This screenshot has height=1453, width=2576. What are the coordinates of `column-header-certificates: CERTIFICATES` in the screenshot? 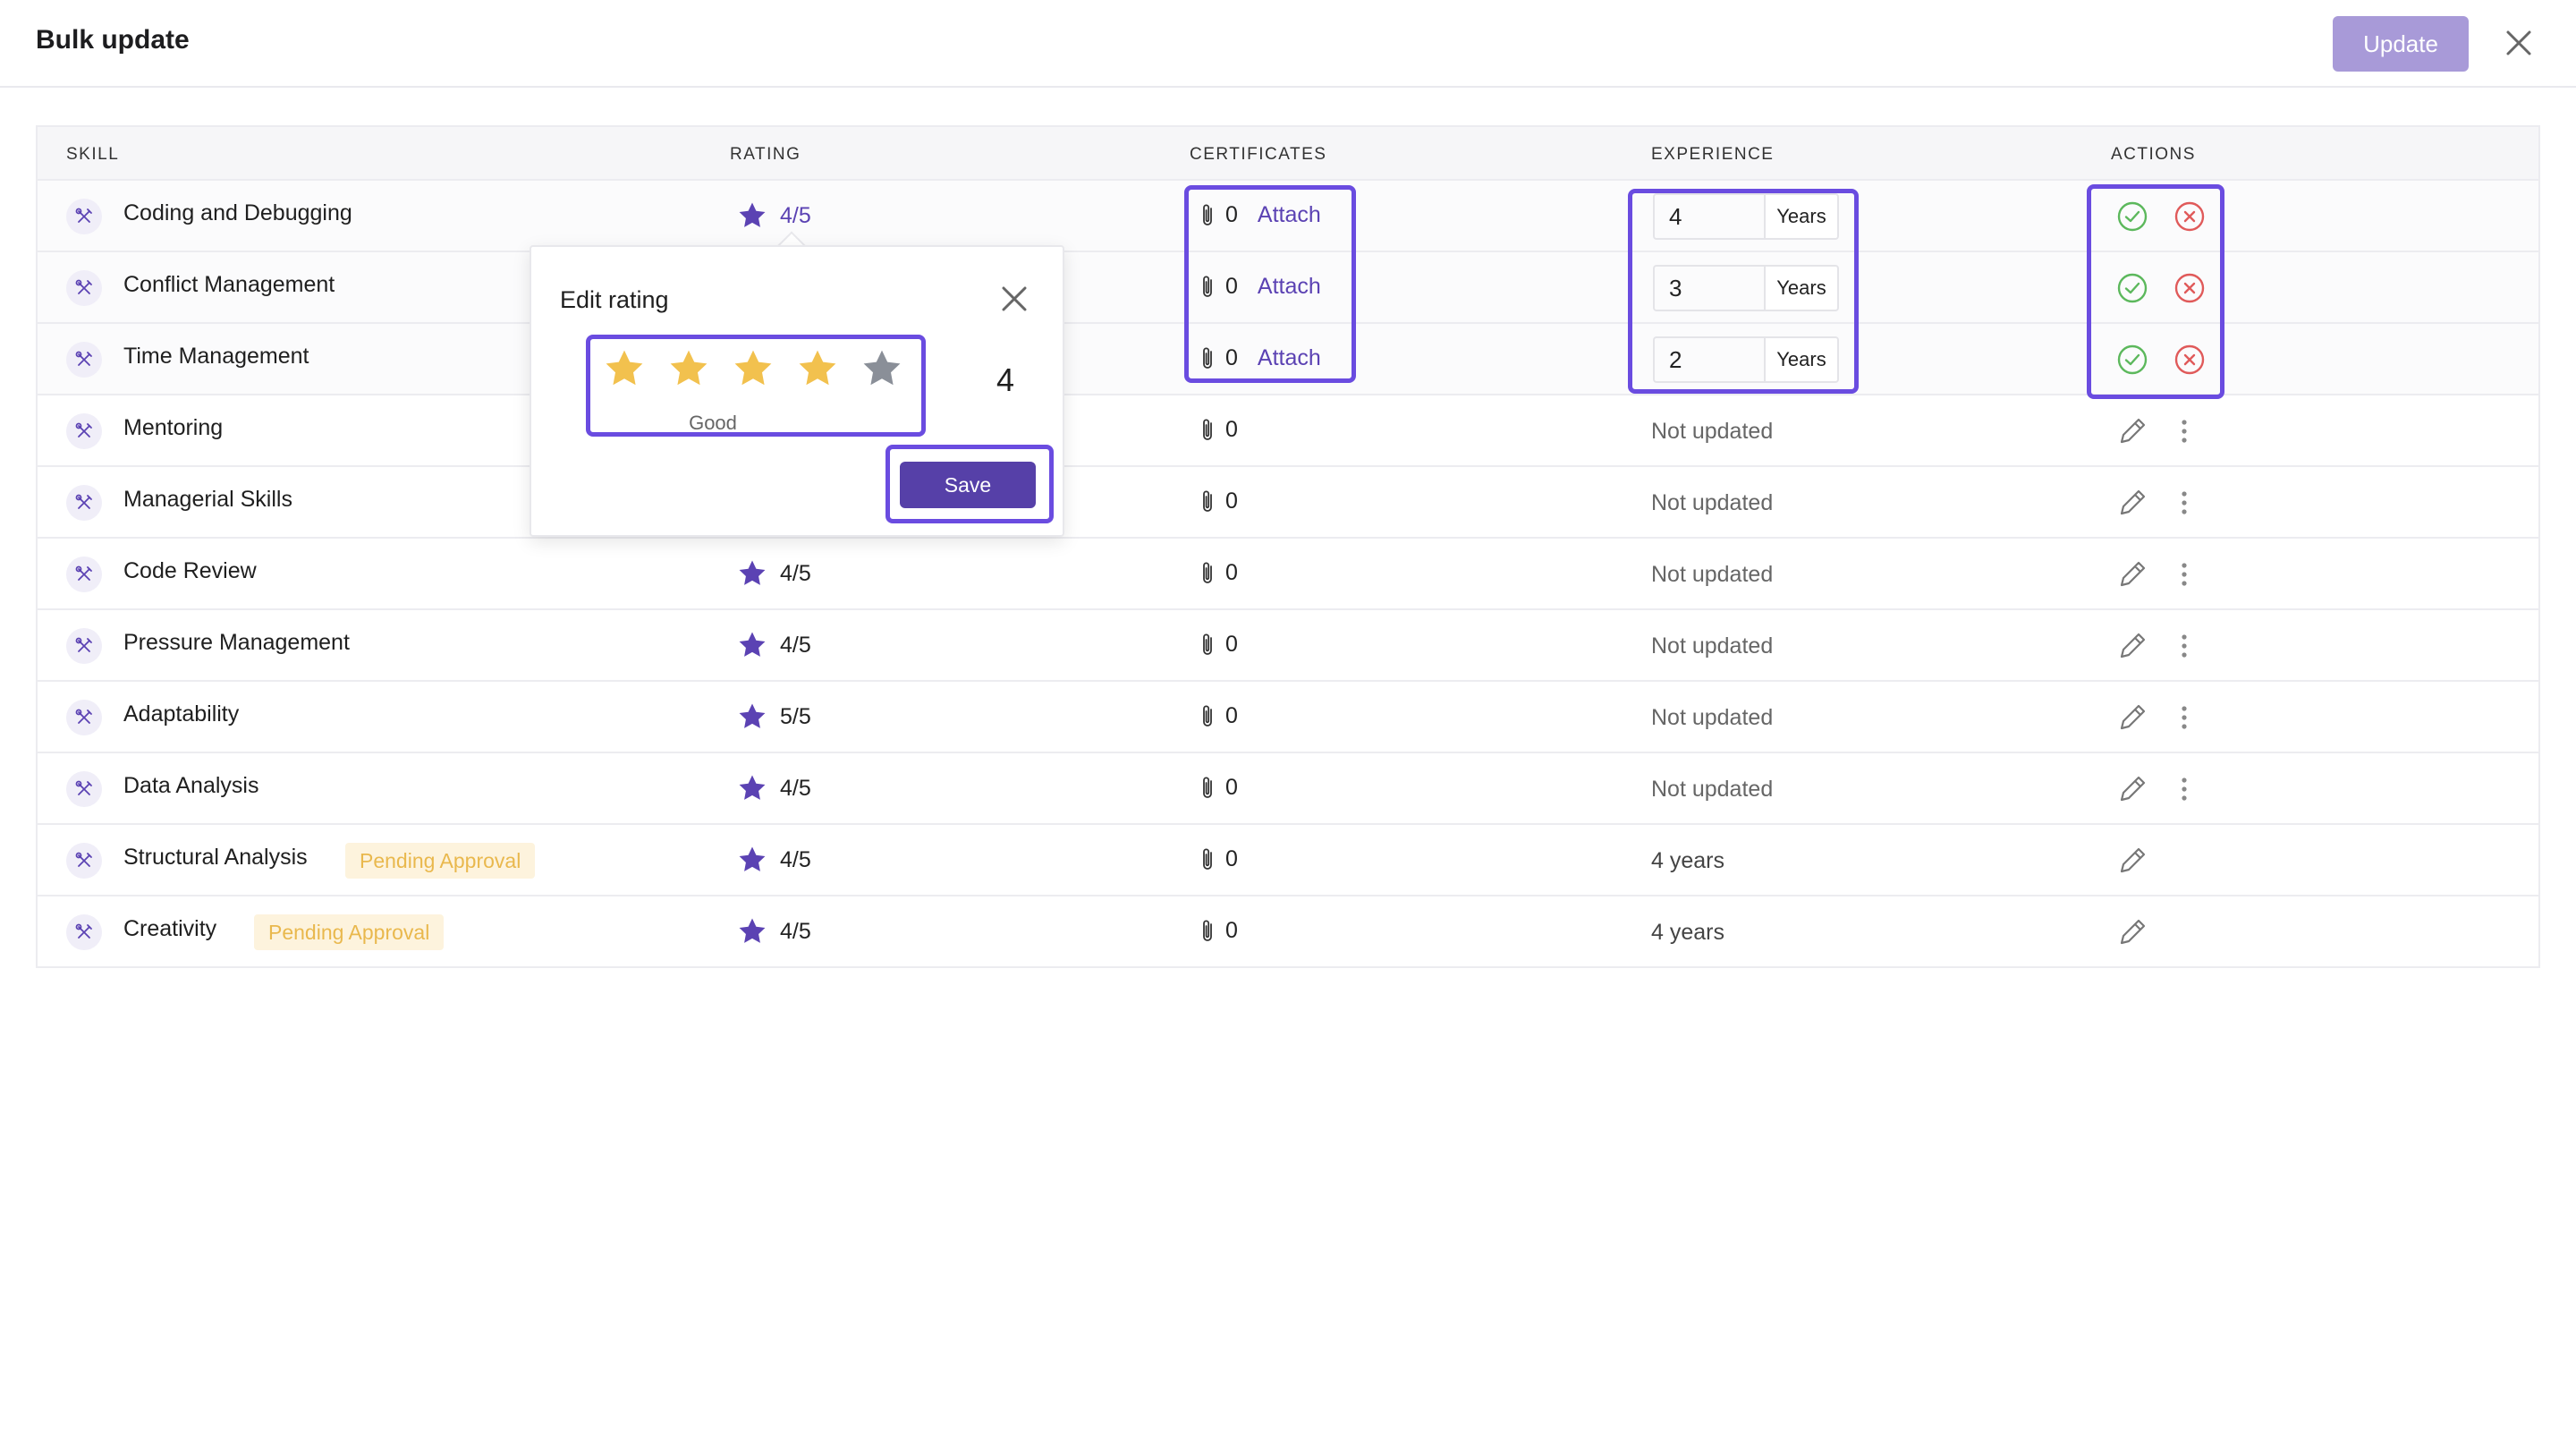 It's located at (1258, 154).